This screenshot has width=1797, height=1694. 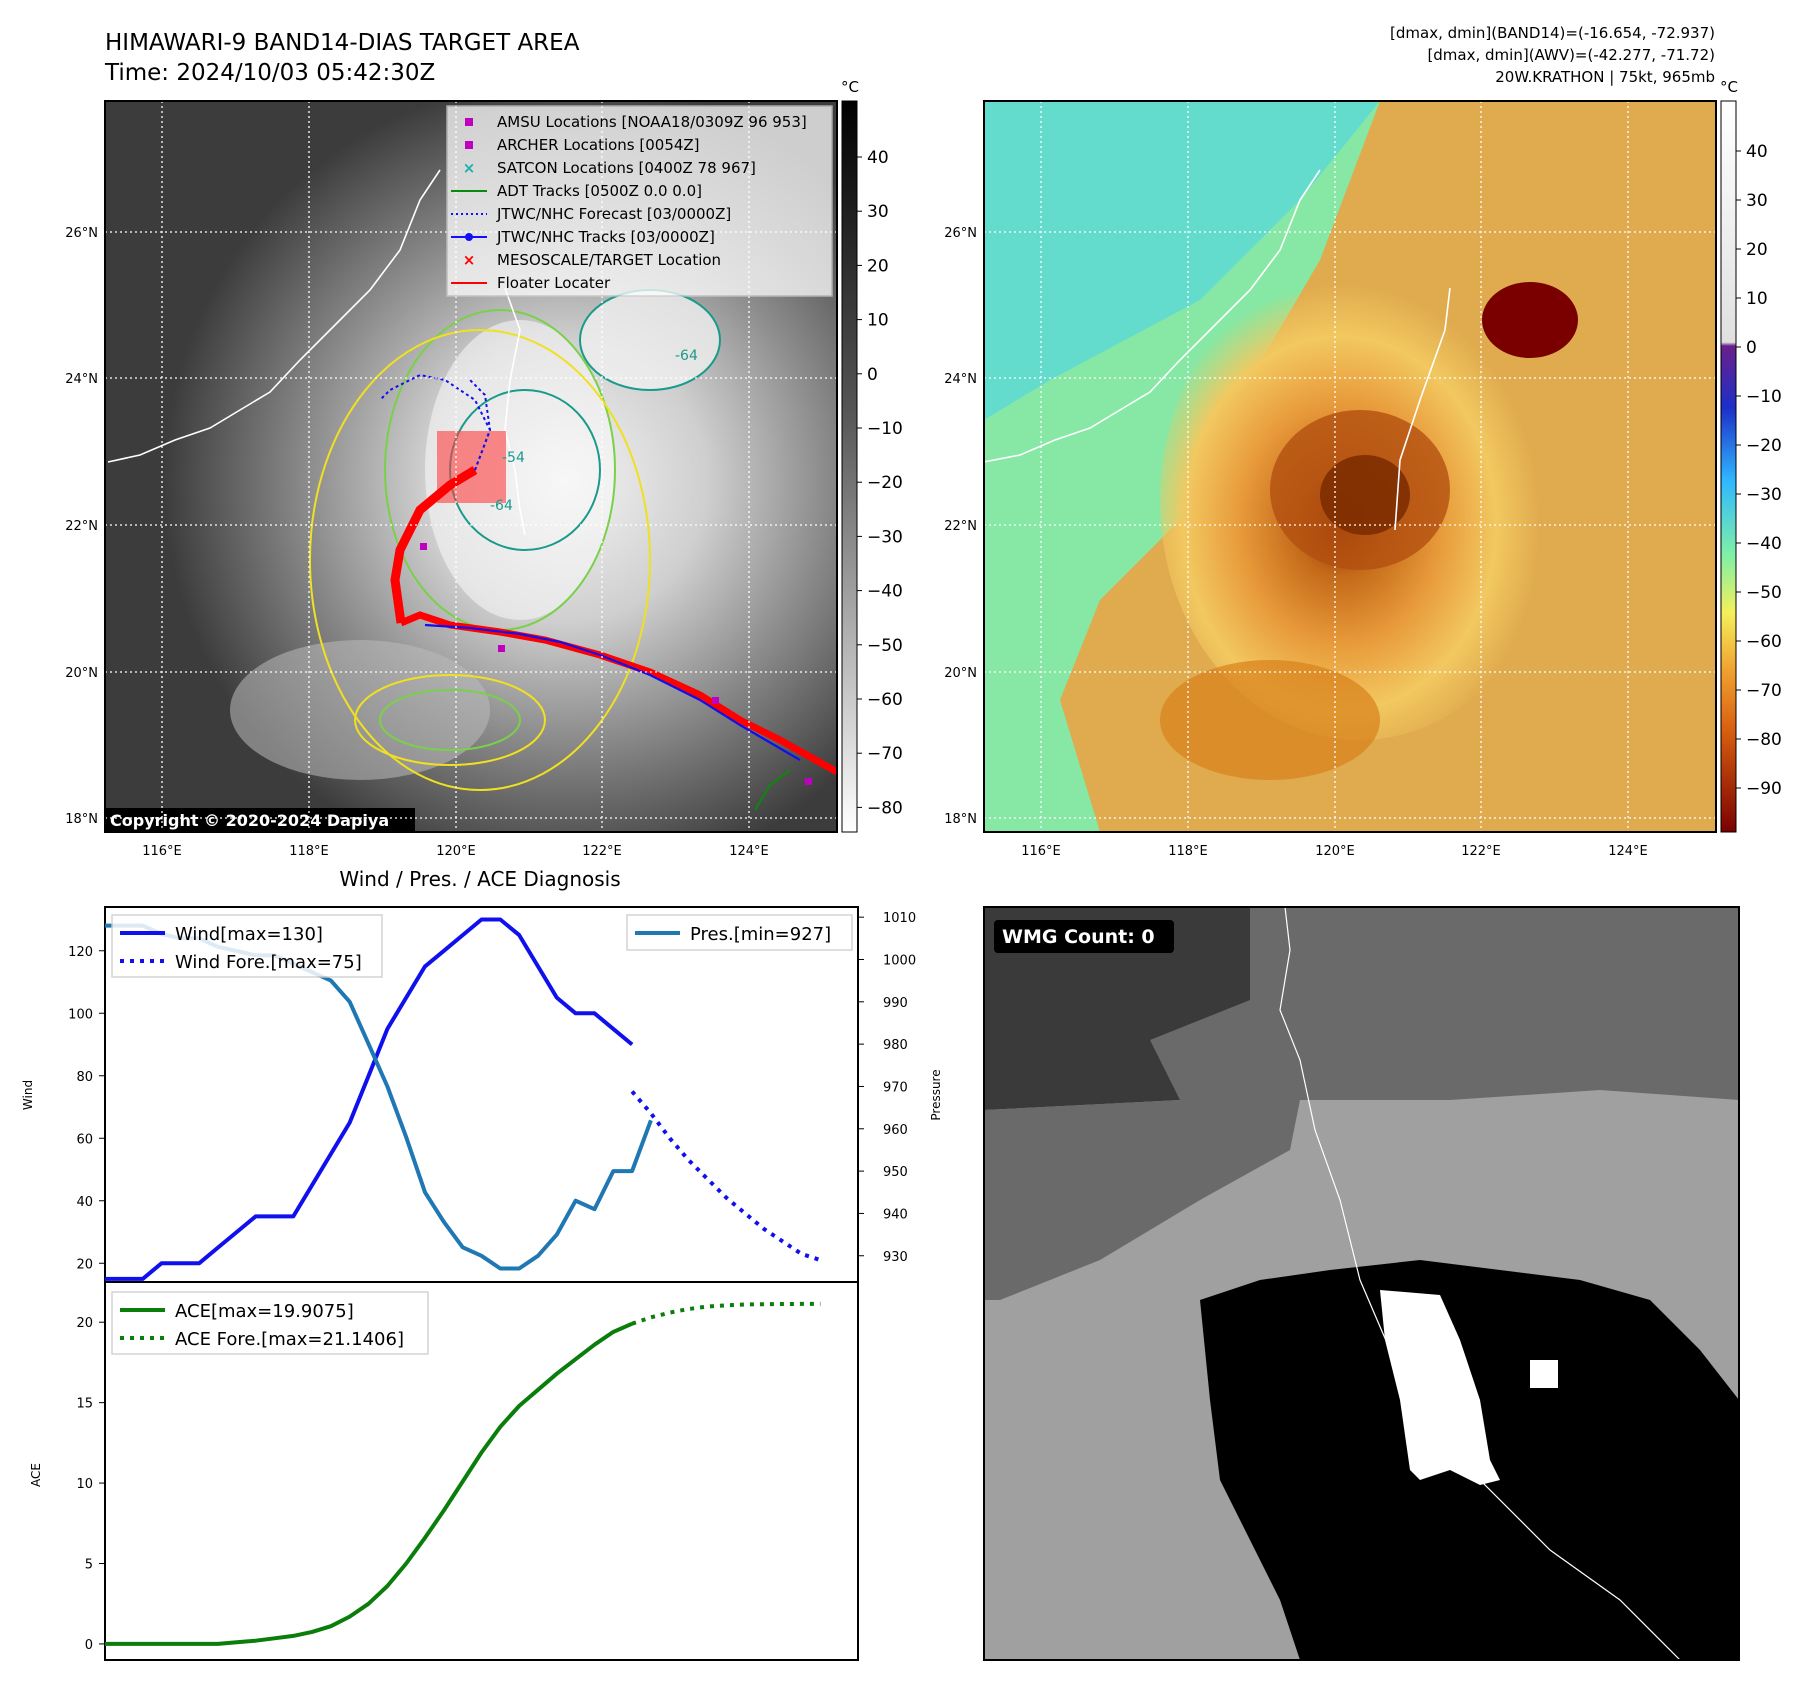 What do you see at coordinates (81, 819) in the screenshot?
I see `lat-tick-label: 18°N` at bounding box center [81, 819].